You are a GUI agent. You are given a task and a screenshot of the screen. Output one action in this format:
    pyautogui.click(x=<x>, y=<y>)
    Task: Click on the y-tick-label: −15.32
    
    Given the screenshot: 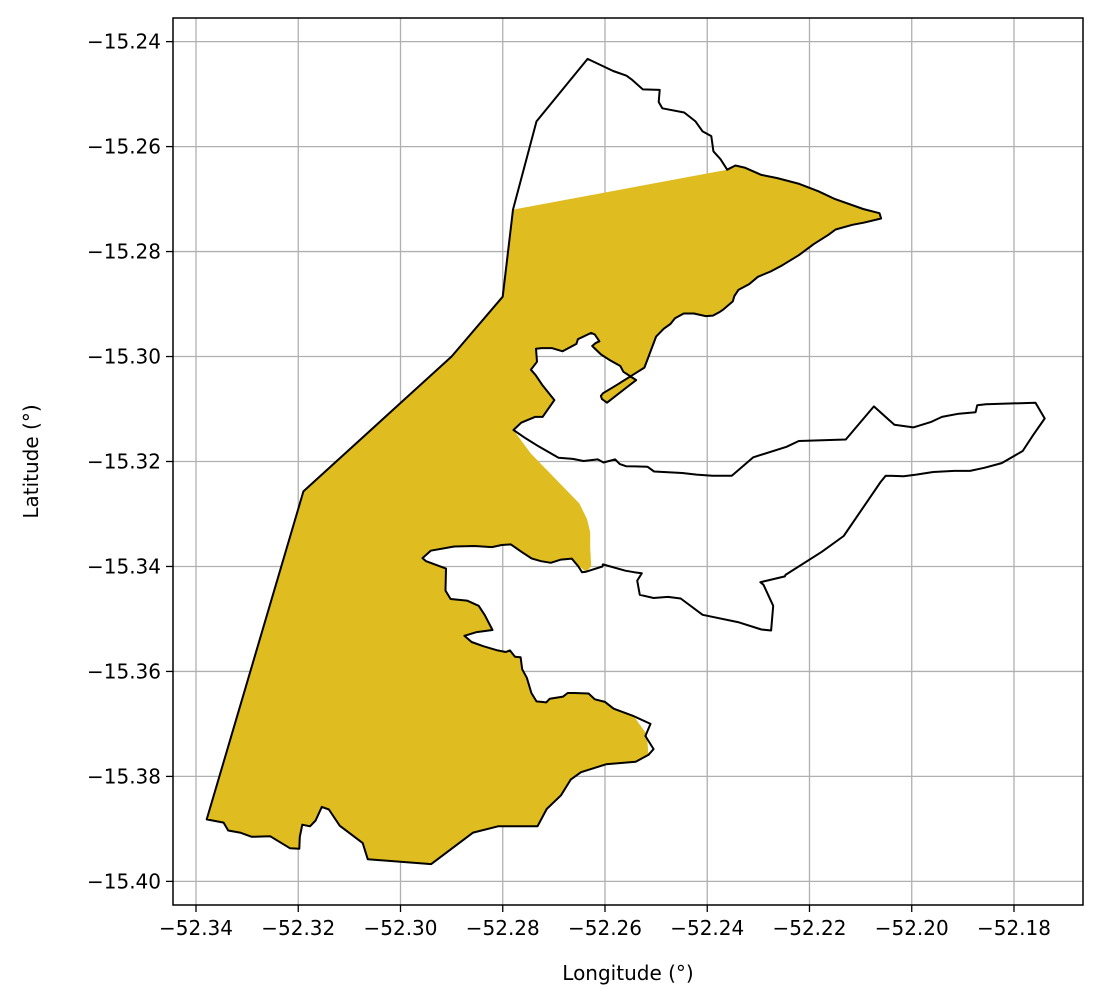 What is the action you would take?
    pyautogui.click(x=124, y=462)
    